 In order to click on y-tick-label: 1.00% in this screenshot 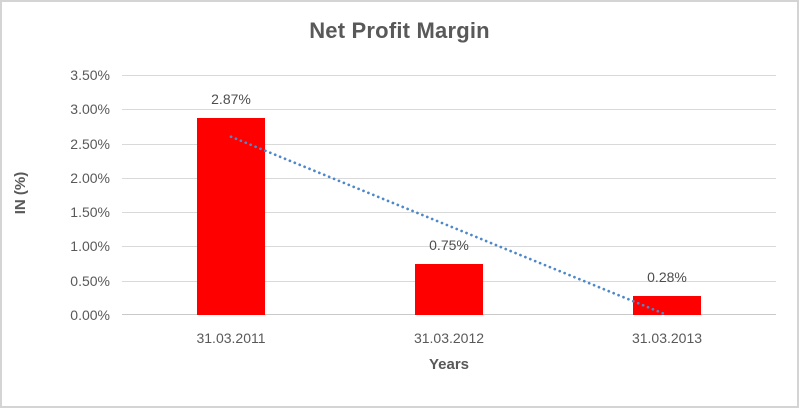, I will do `click(90, 246)`.